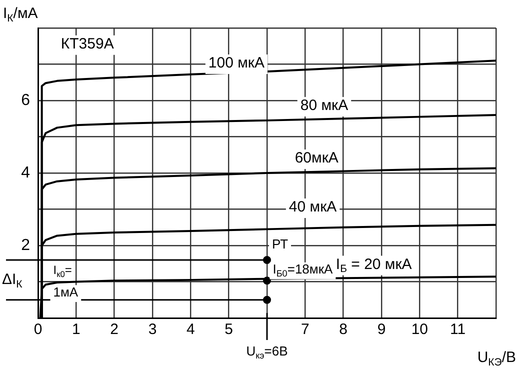 Image resolution: width=520 pixels, height=384 pixels. Describe the element at coordinates (280, 244) in the screenshot. I see `annotation: РТ` at that location.